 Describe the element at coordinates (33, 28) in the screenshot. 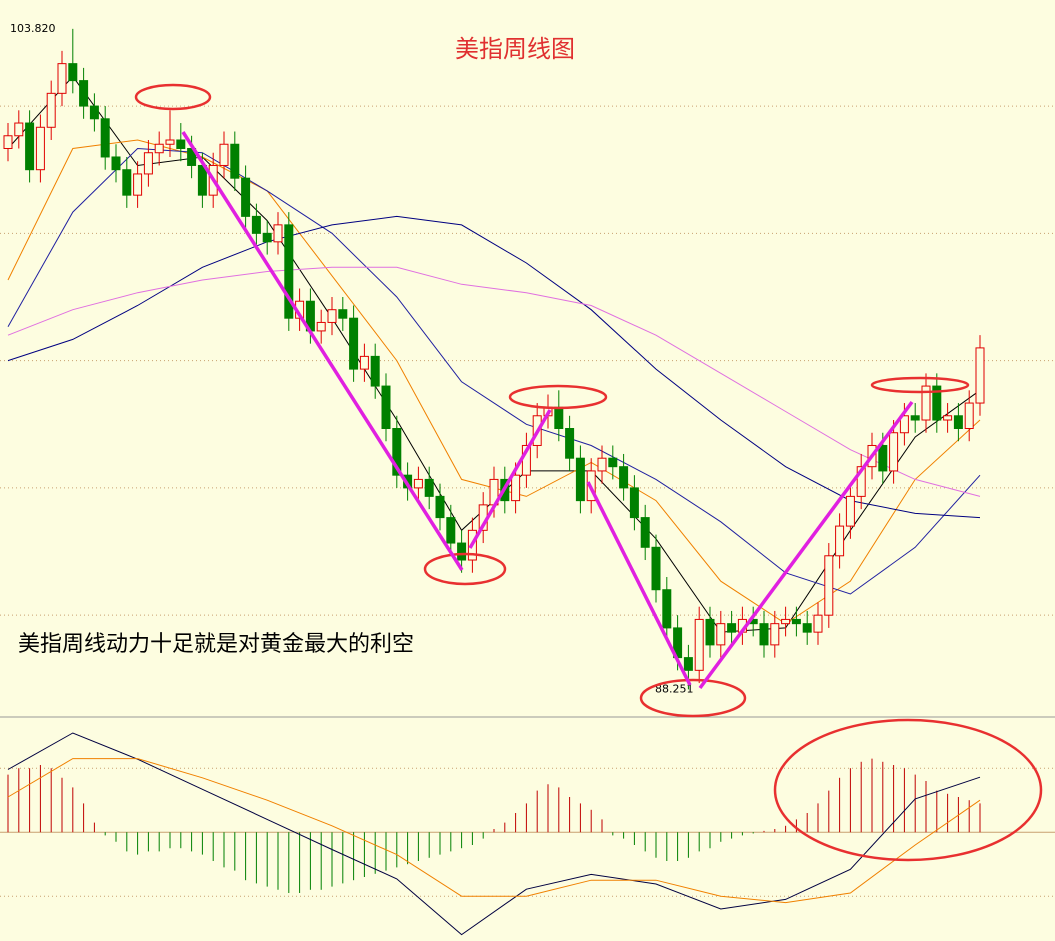

I see `price-label: 103.820` at that location.